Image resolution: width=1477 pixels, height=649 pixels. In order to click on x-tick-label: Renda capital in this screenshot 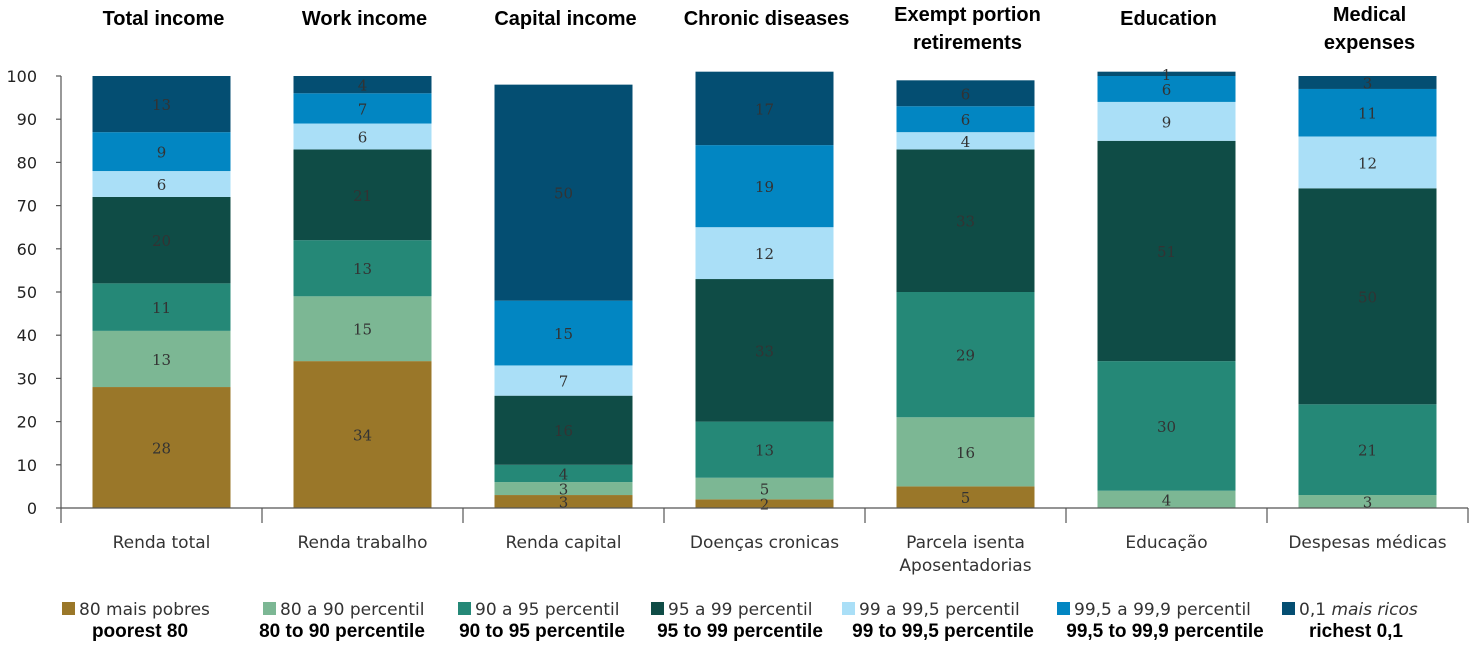, I will do `click(564, 543)`.